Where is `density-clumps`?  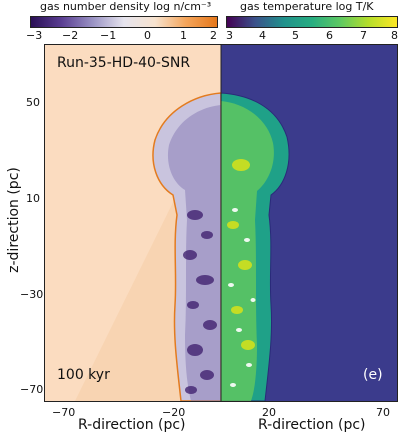 density-clumps is located at coordinates (200, 302).